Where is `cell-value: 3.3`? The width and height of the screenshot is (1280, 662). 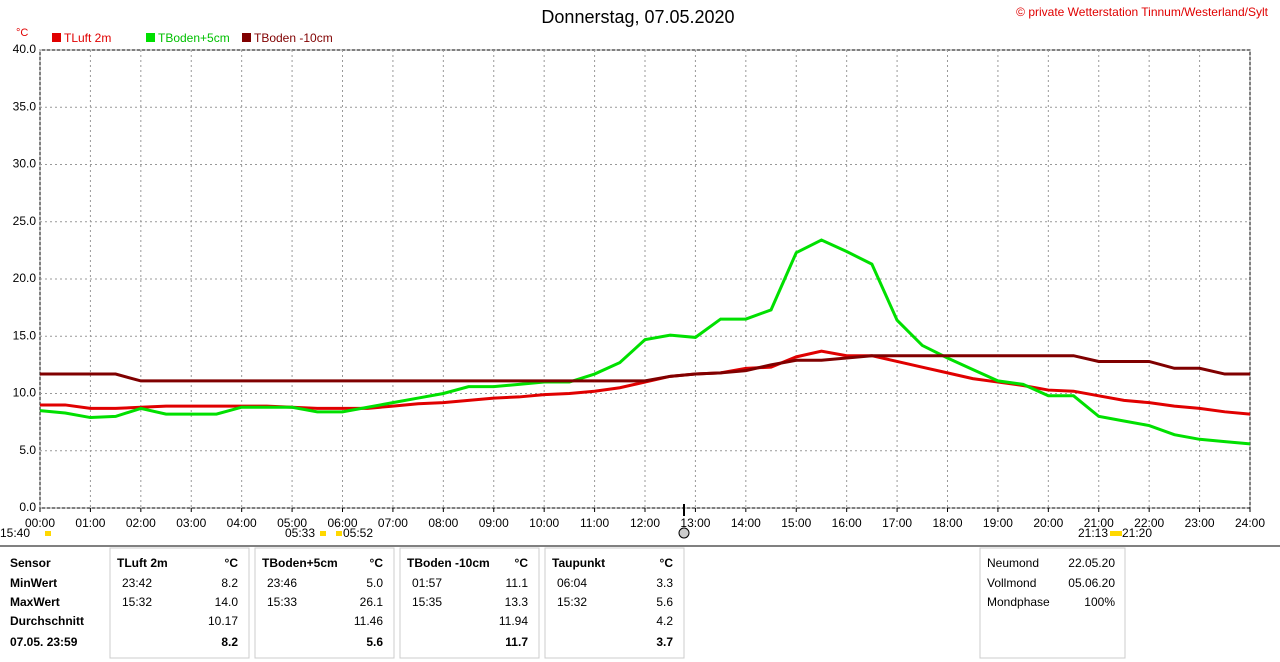 cell-value: 3.3 is located at coordinates (664, 583).